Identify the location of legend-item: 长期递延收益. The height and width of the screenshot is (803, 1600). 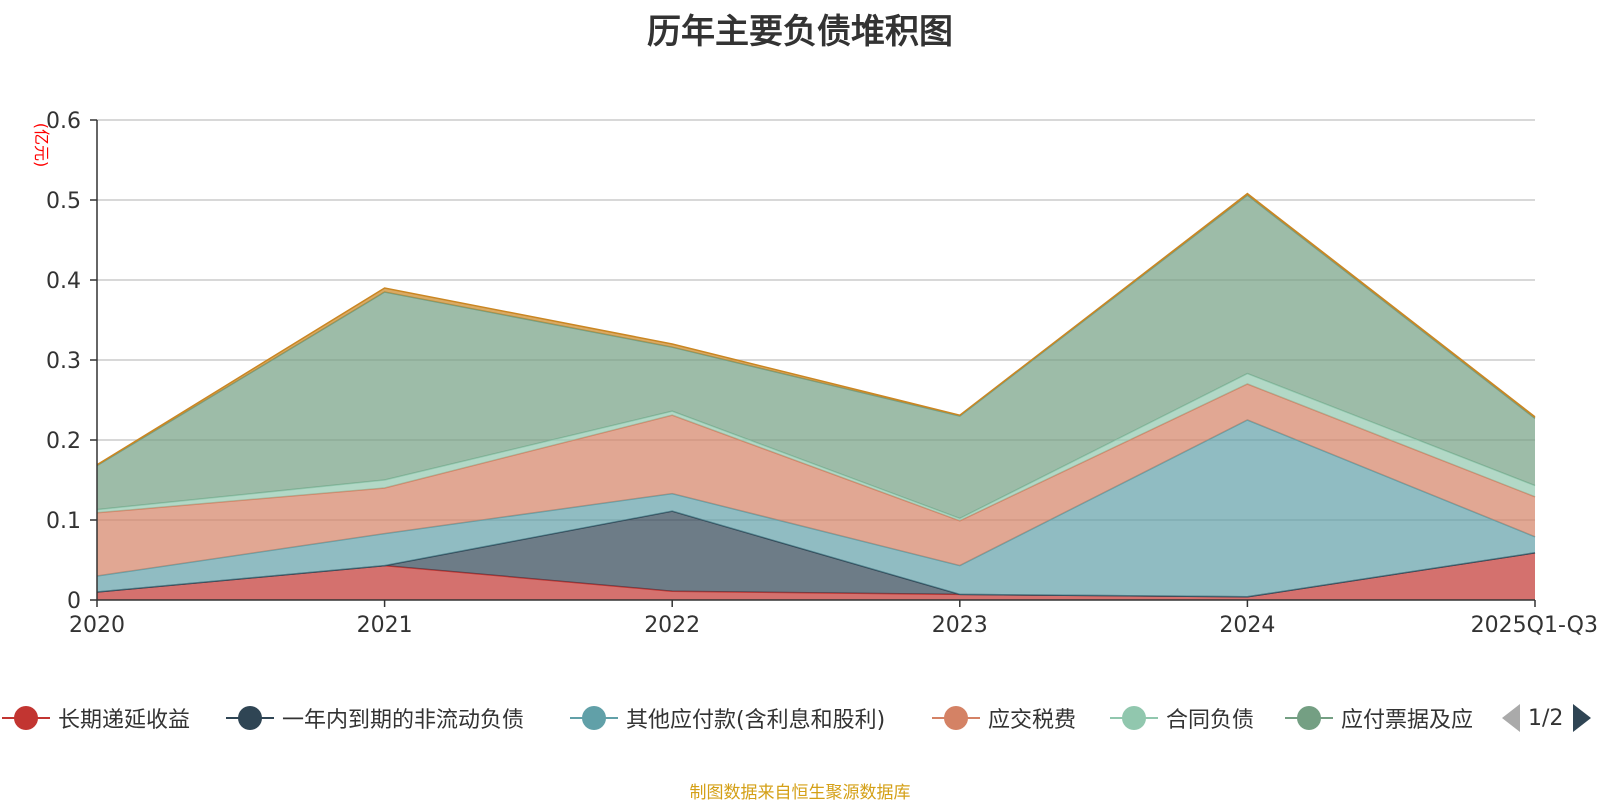
(95, 718).